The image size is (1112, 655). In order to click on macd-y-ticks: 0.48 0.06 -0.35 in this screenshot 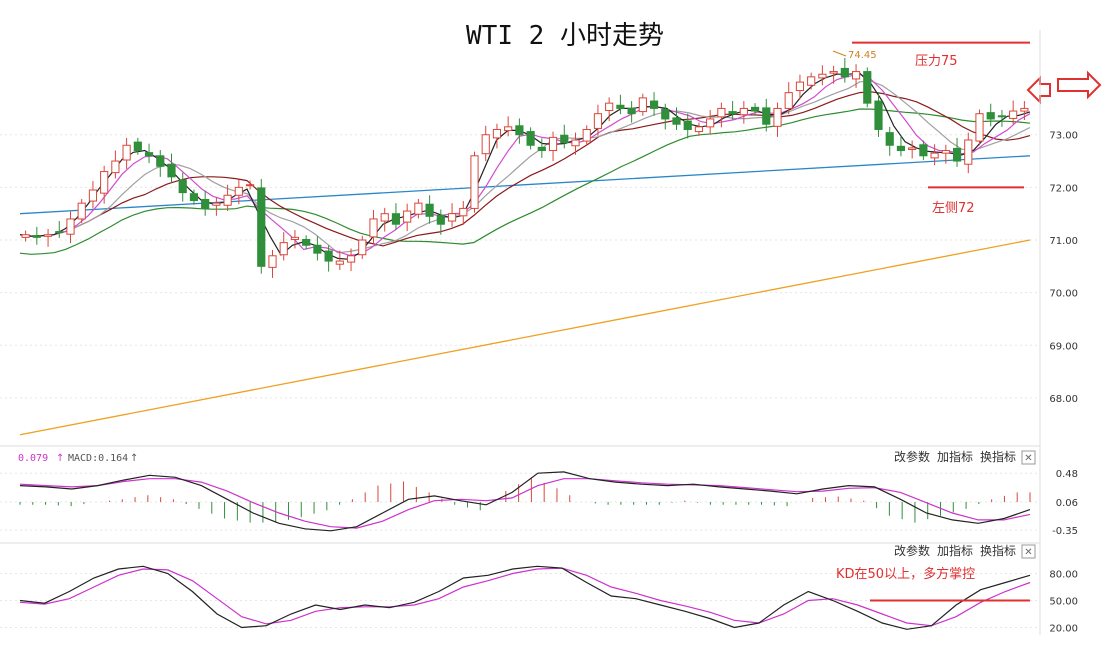, I will do `click(1065, 503)`.